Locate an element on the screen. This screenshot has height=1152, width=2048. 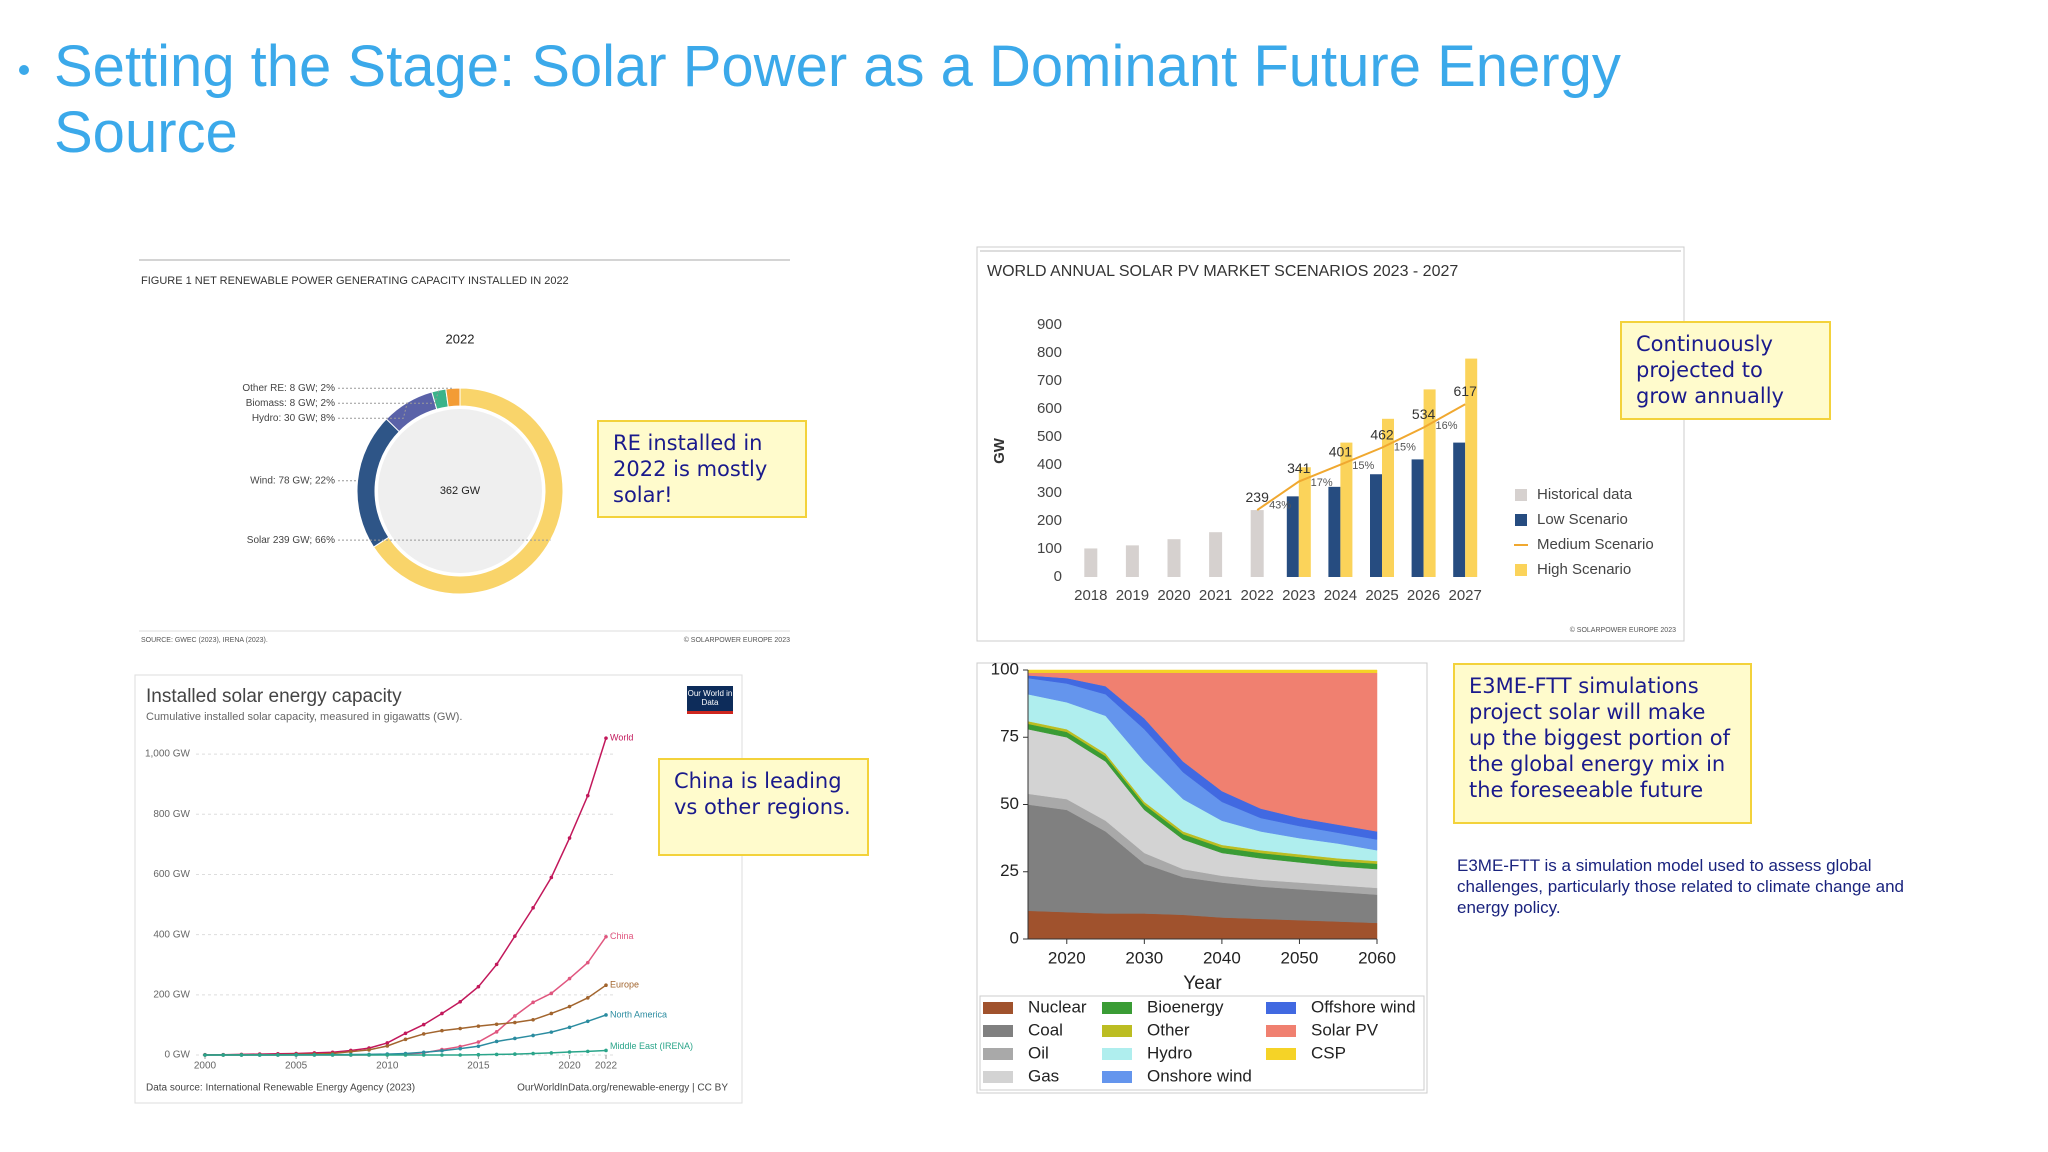
growth-label: 17% is located at coordinates (1322, 483).